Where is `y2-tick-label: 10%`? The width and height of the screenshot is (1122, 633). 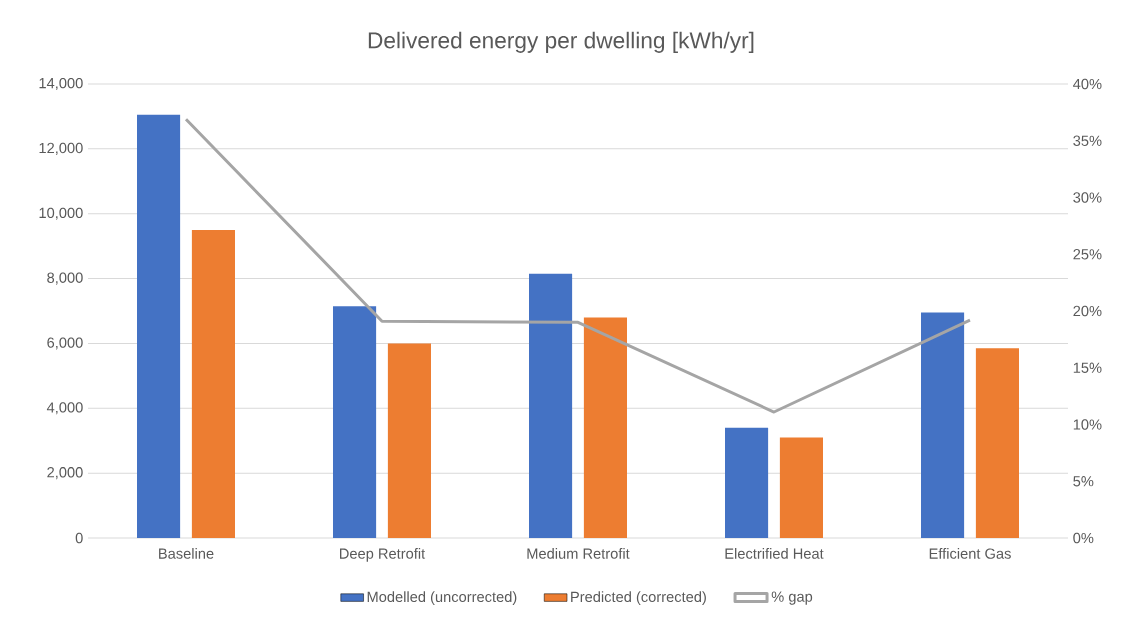
y2-tick-label: 10% is located at coordinates (1087, 424).